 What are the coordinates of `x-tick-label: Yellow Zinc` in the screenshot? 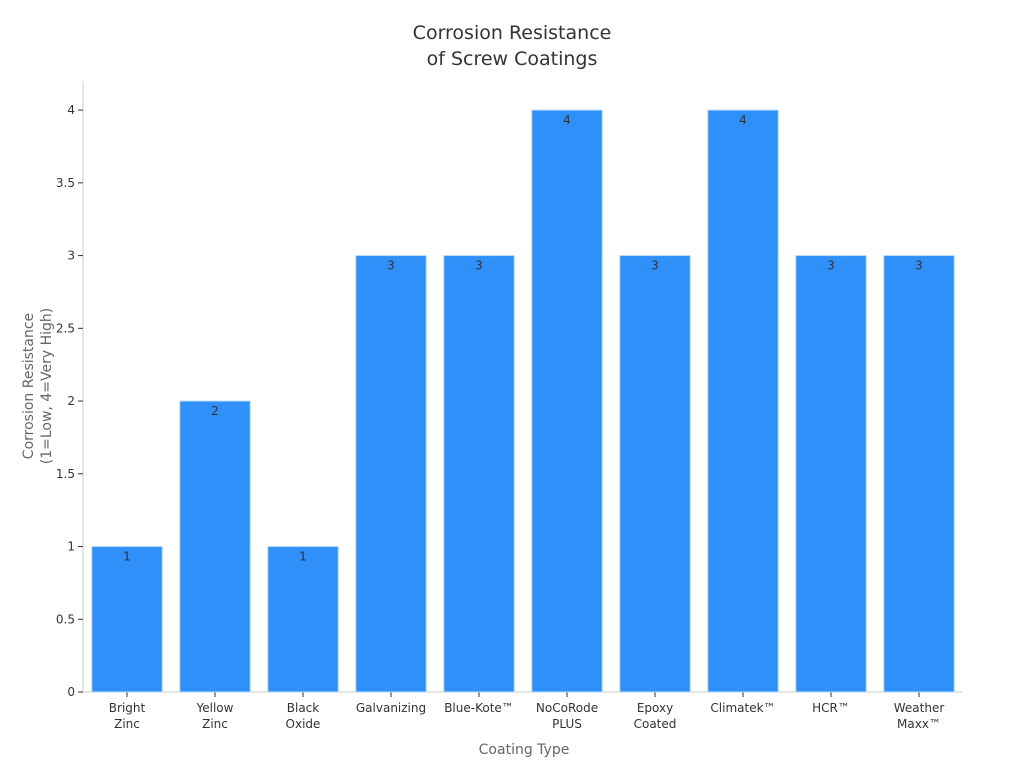 It's located at (215, 716).